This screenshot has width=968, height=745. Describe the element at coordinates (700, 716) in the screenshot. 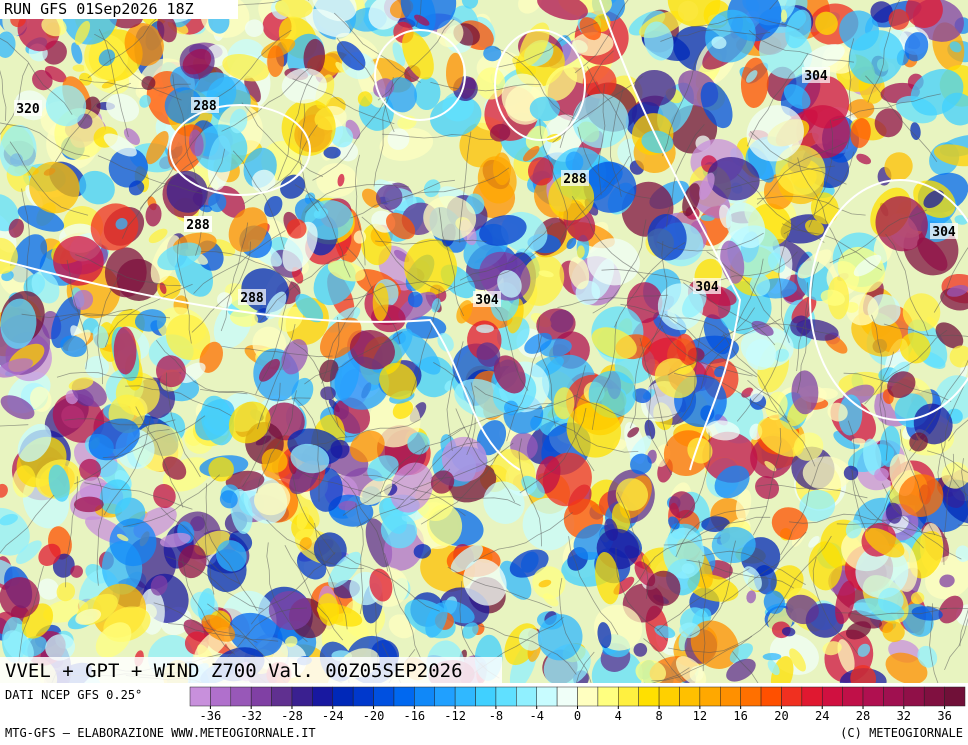

I see `colorbar-tick-label: 12` at that location.